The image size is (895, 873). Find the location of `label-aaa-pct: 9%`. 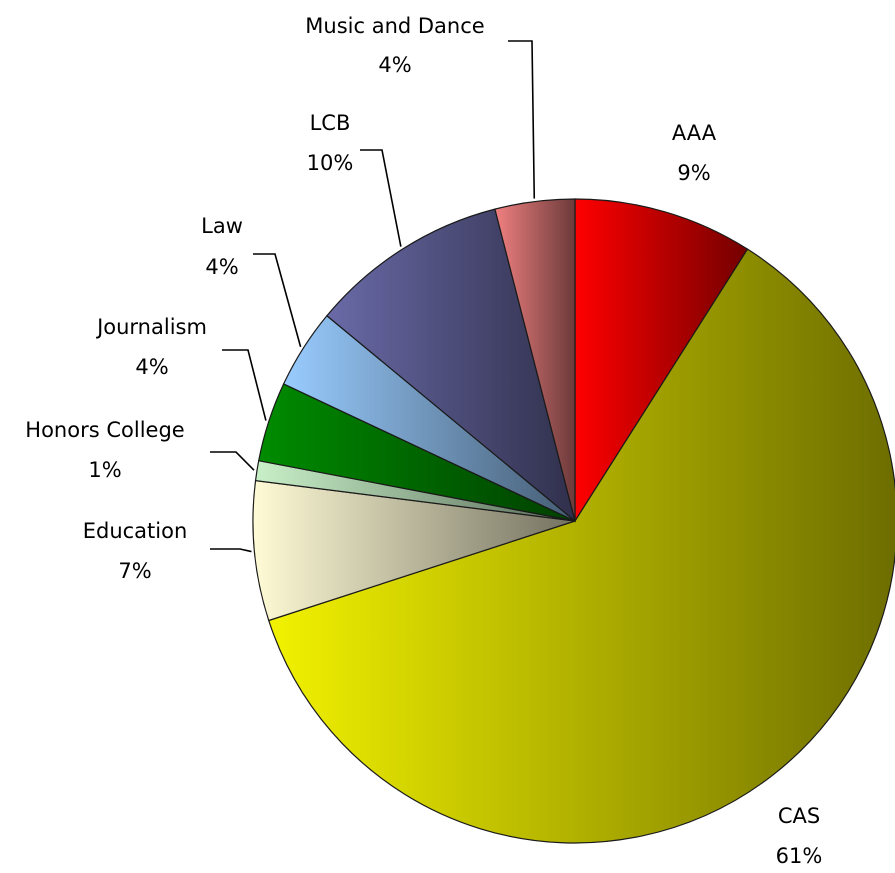

label-aaa-pct: 9% is located at coordinates (693, 173).